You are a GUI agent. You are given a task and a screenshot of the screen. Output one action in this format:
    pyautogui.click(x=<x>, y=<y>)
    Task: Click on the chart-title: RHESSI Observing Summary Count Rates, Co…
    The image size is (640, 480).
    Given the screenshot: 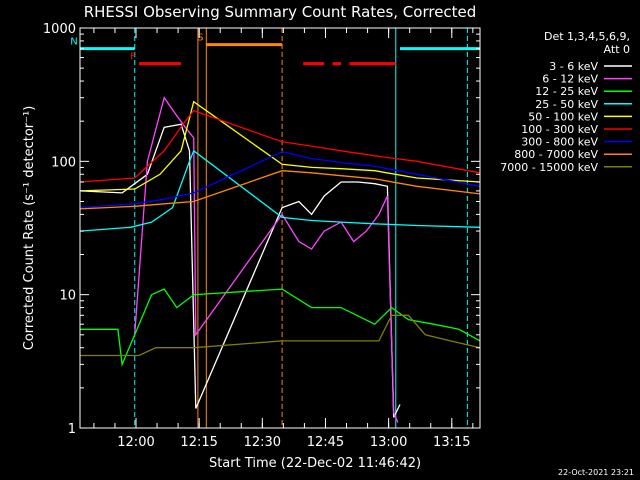 What is the action you would take?
    pyautogui.click(x=280, y=12)
    